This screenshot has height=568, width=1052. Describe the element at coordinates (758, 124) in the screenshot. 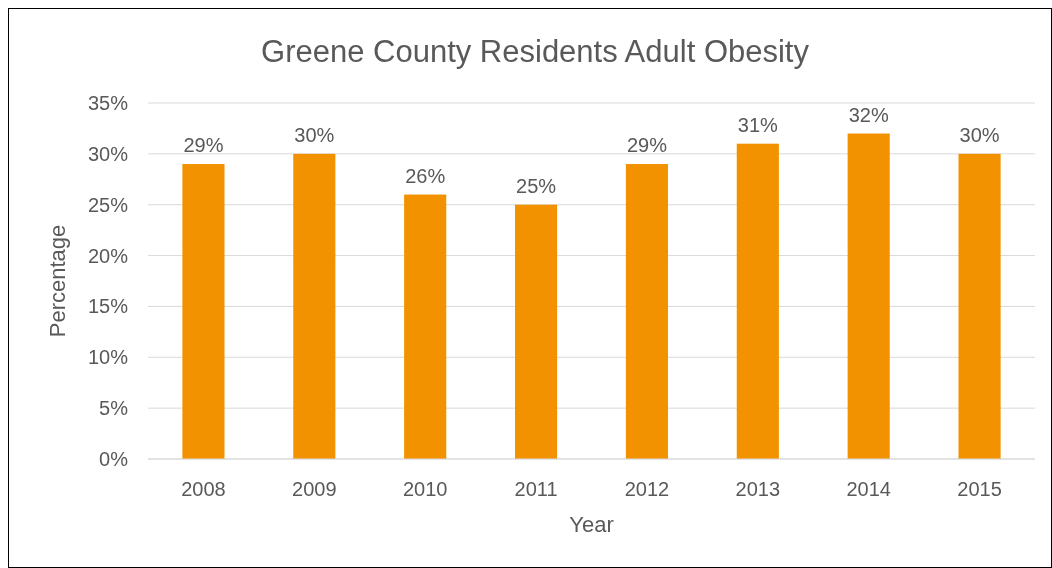

I see `data-label: 31%` at that location.